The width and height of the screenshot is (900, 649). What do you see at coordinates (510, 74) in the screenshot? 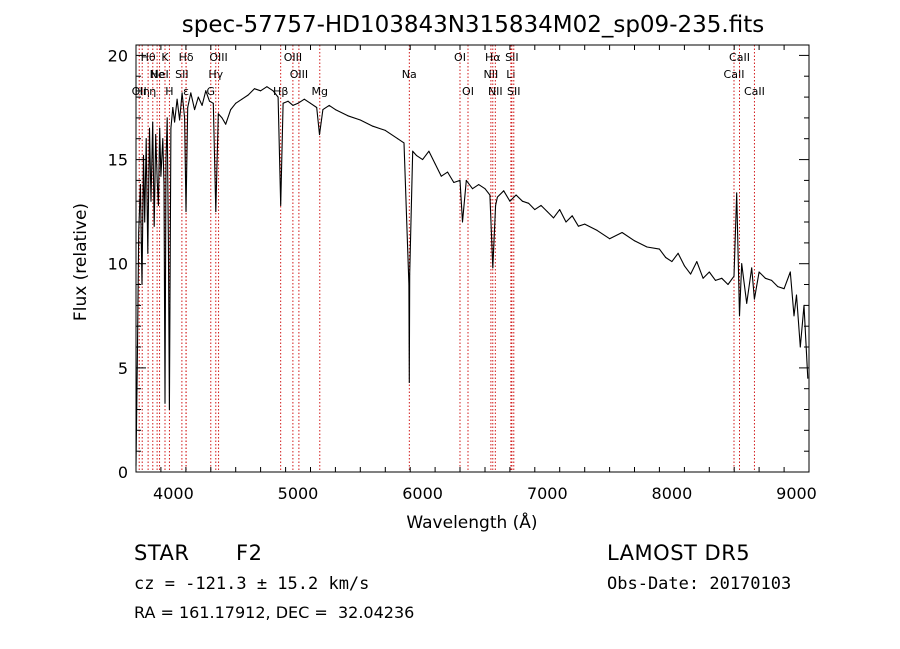
I see `line-label: Li` at bounding box center [510, 74].